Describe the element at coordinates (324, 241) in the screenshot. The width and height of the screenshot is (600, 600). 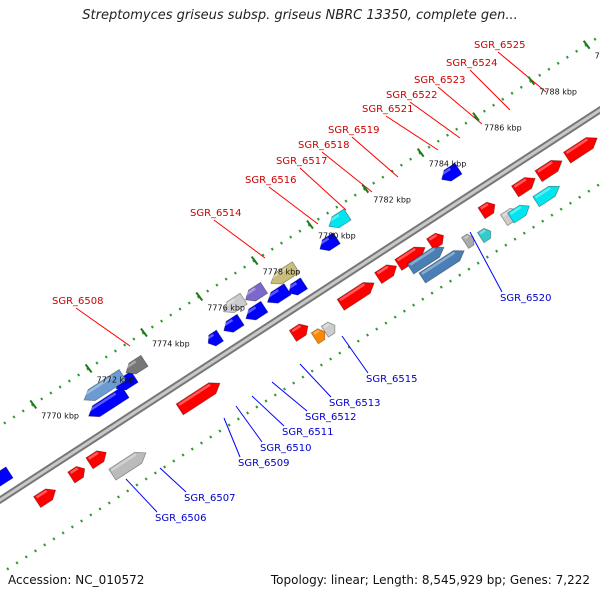
I see `reverse-gene-14-gloss` at that location.